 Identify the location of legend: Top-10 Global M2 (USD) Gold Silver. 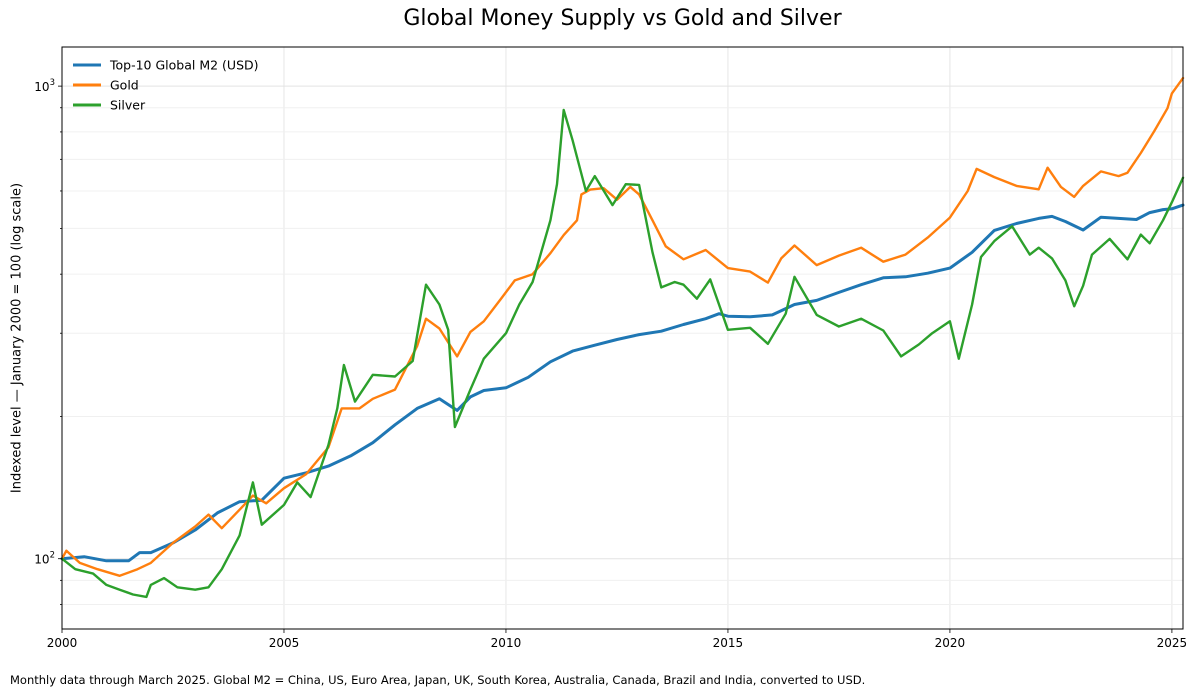
(166, 85).